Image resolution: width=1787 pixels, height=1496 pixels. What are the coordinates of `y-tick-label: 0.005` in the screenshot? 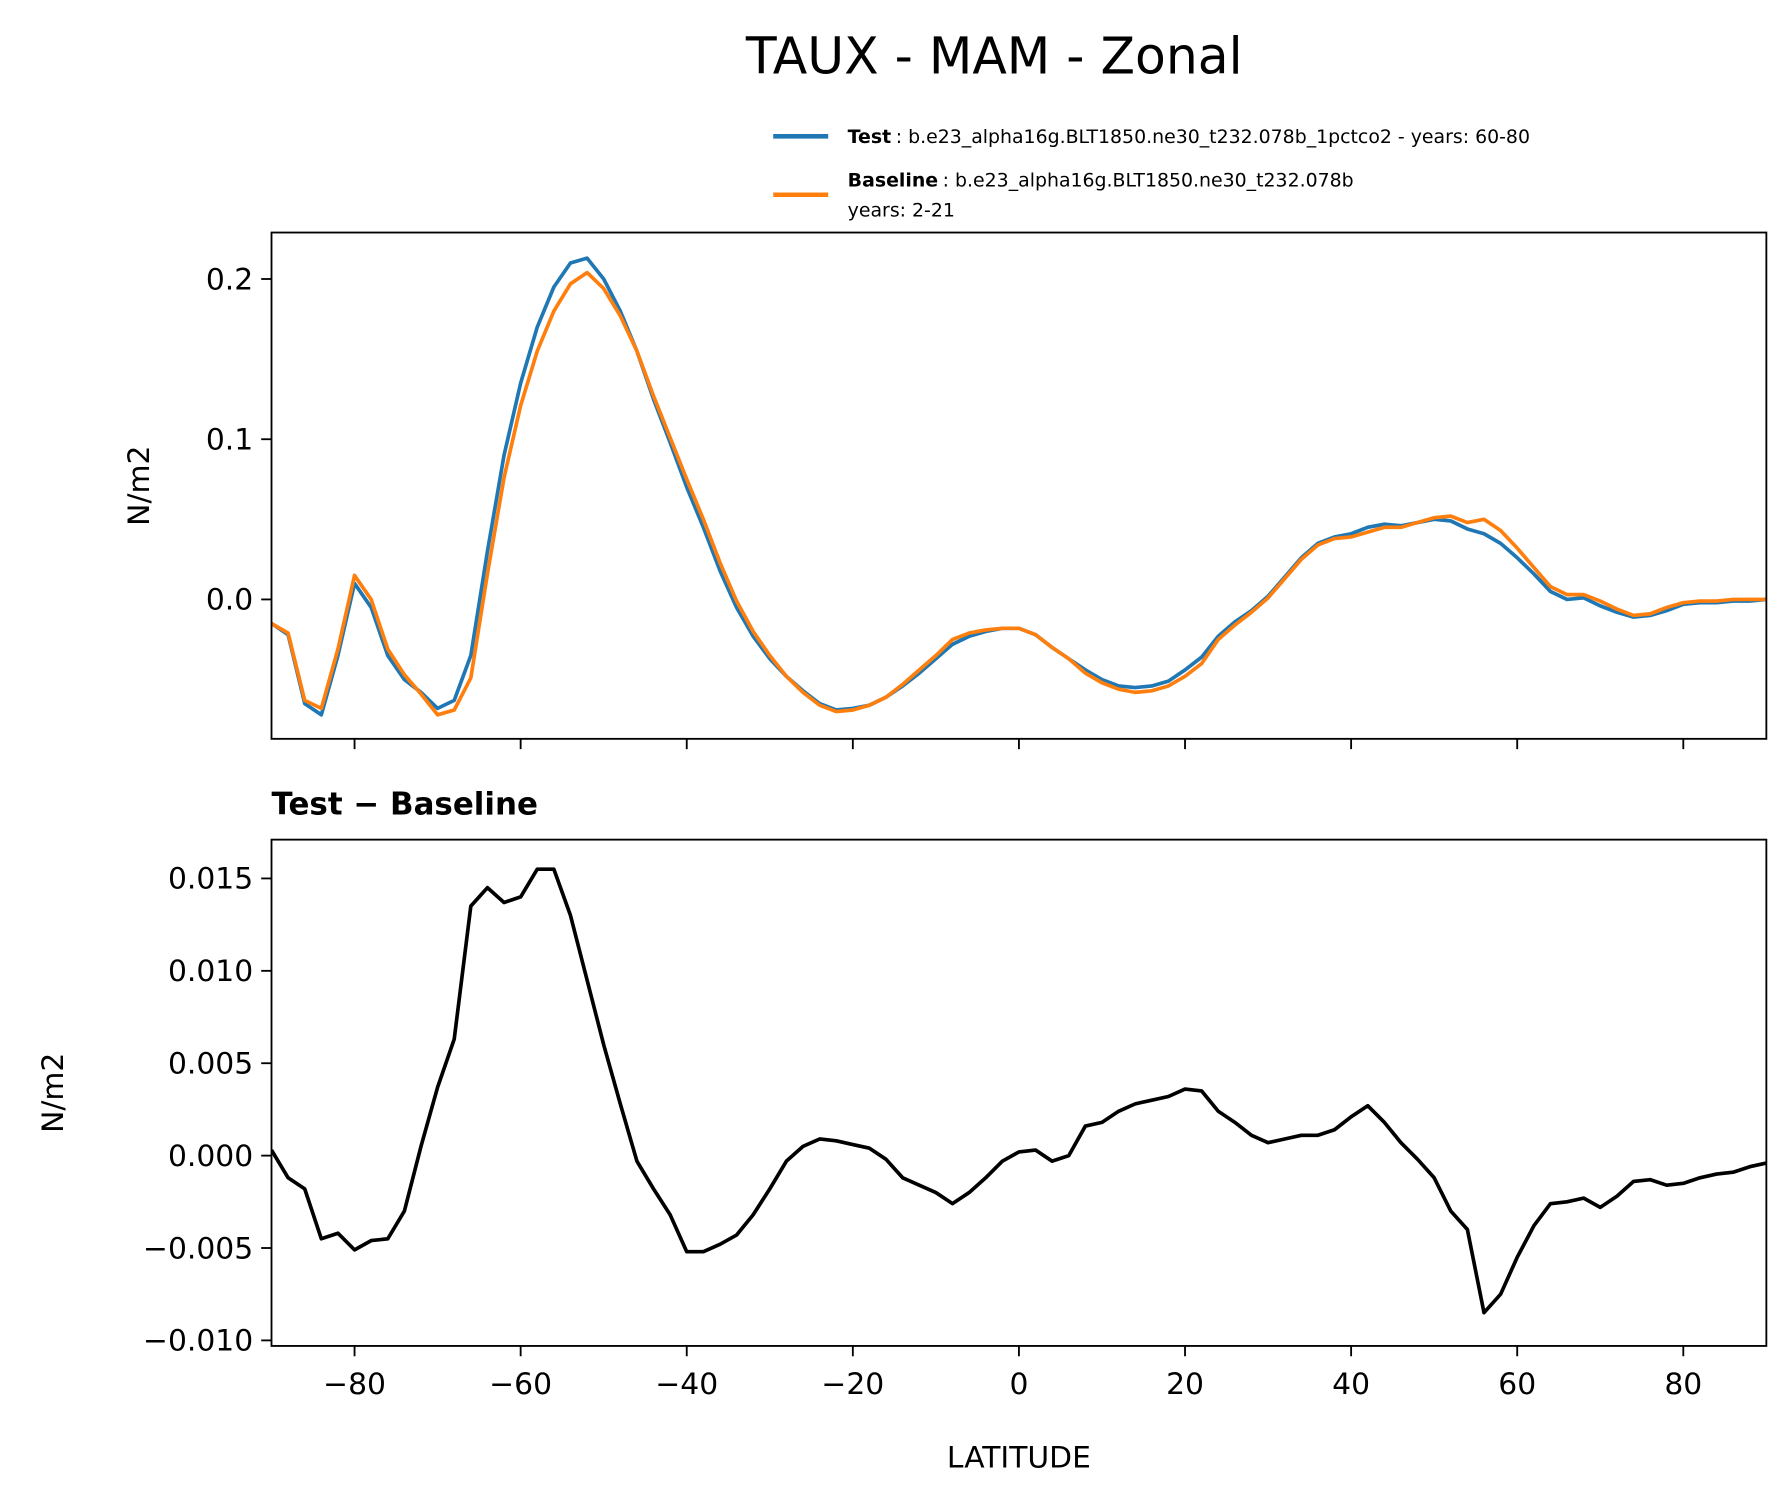 It's located at (210, 1064).